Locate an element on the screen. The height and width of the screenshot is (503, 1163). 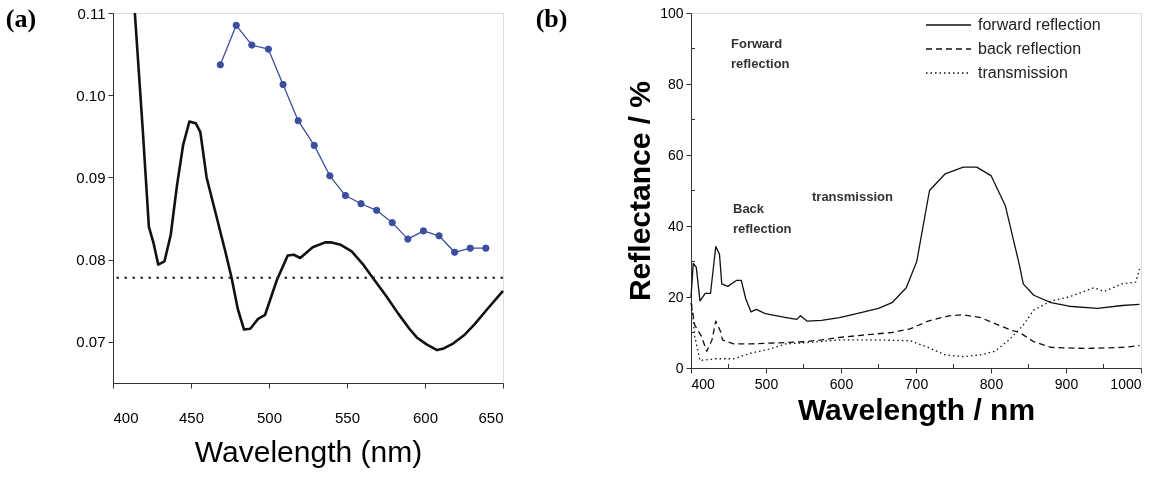
x-tick-label: 1000 is located at coordinates (1126, 383).